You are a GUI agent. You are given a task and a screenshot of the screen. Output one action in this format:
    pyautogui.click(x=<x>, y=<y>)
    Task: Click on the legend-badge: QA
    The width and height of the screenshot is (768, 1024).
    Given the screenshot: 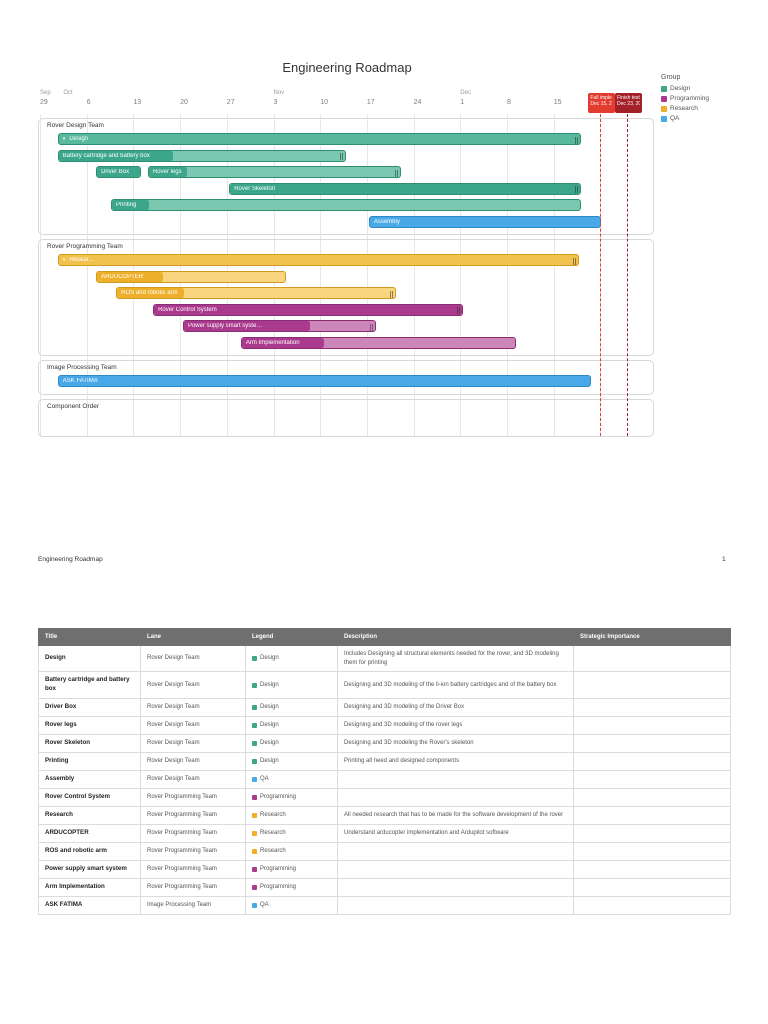 What is the action you would take?
    pyautogui.click(x=291, y=779)
    